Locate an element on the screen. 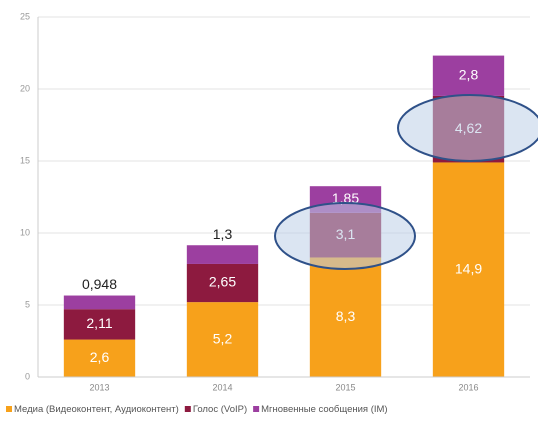  x-tick-label: 2016 is located at coordinates (468, 387).